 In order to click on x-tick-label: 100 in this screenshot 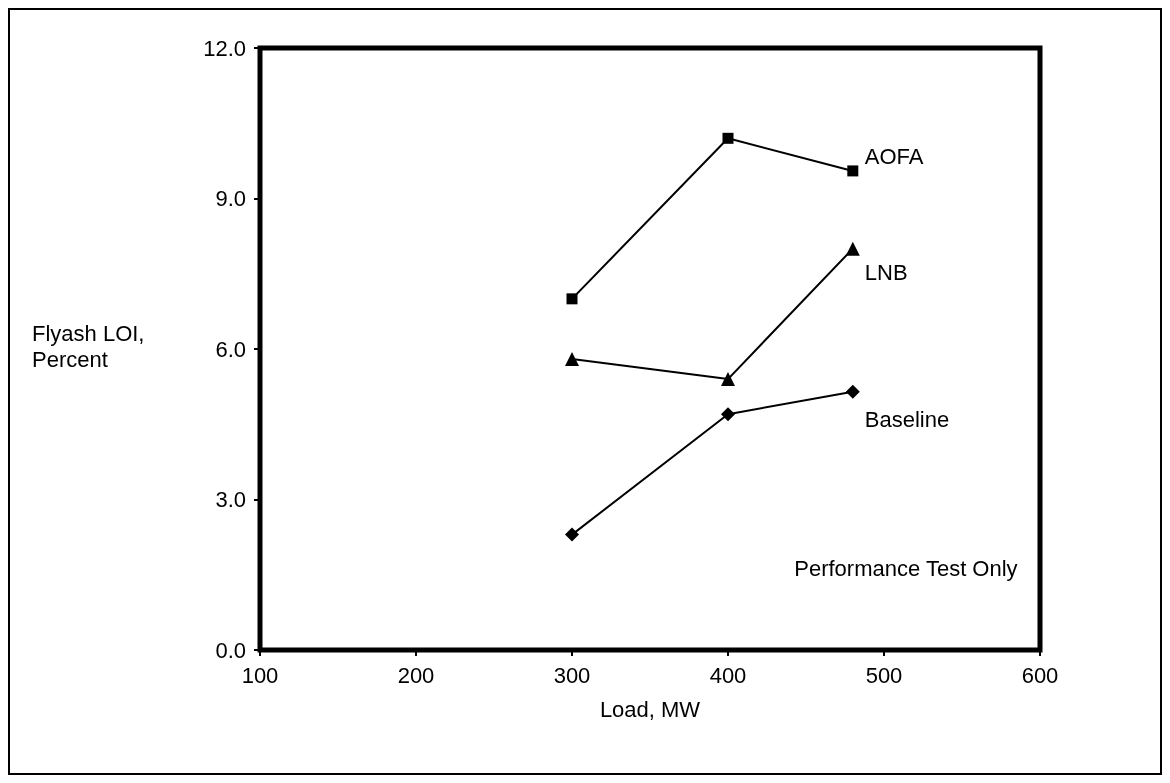, I will do `click(260, 675)`.